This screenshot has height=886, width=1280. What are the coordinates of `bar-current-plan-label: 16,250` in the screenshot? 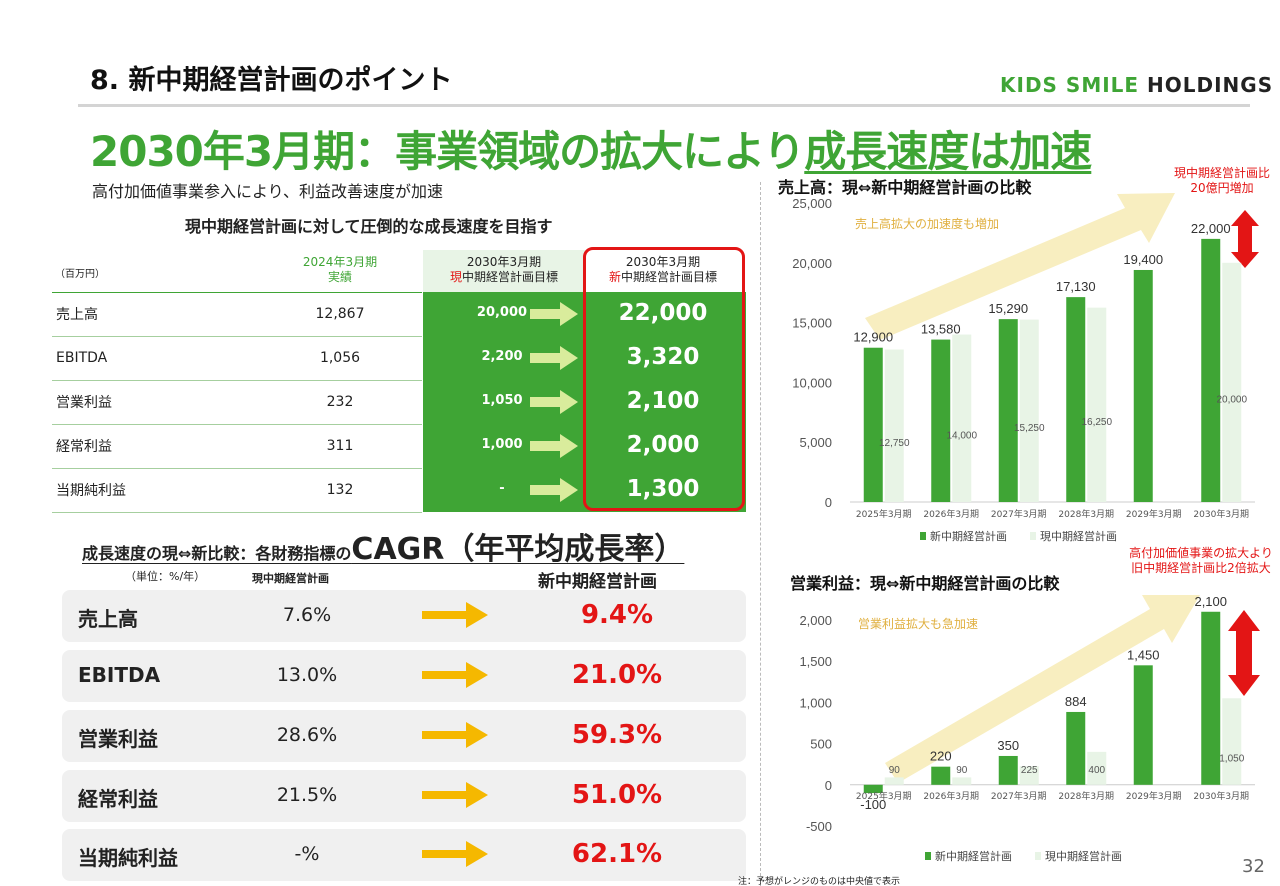 It's located at (1096, 422).